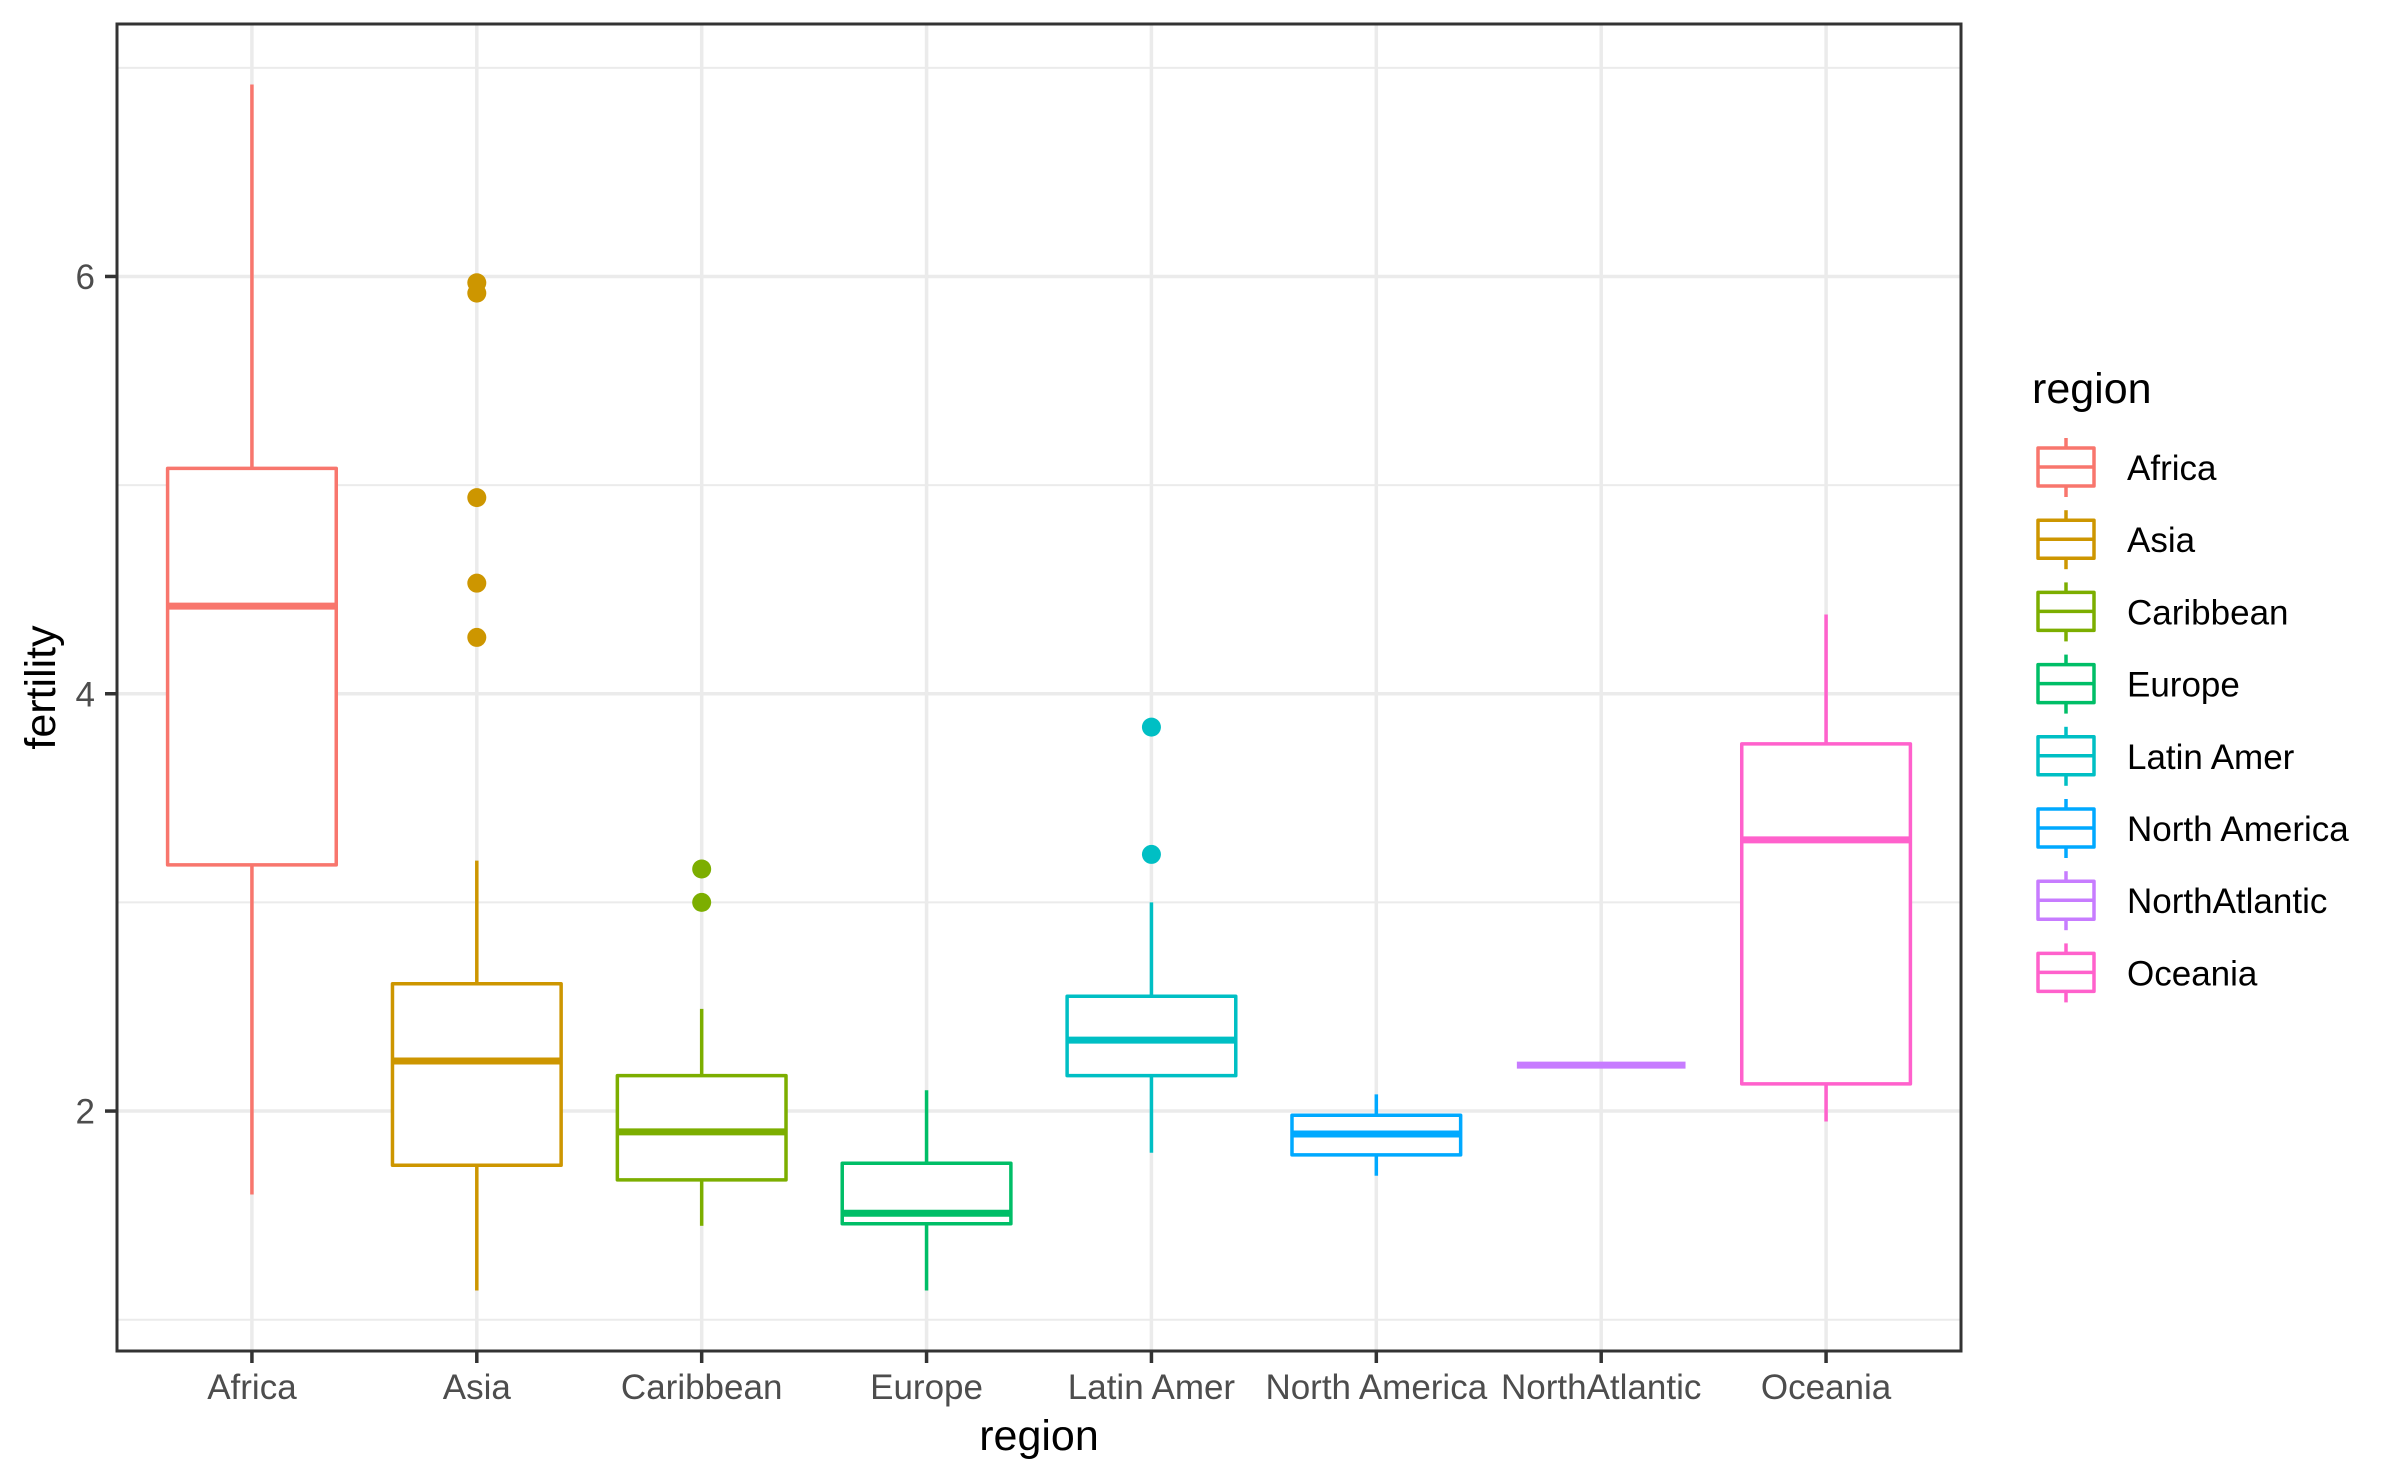  I want to click on legend-label: Caribbean, so click(2208, 612).